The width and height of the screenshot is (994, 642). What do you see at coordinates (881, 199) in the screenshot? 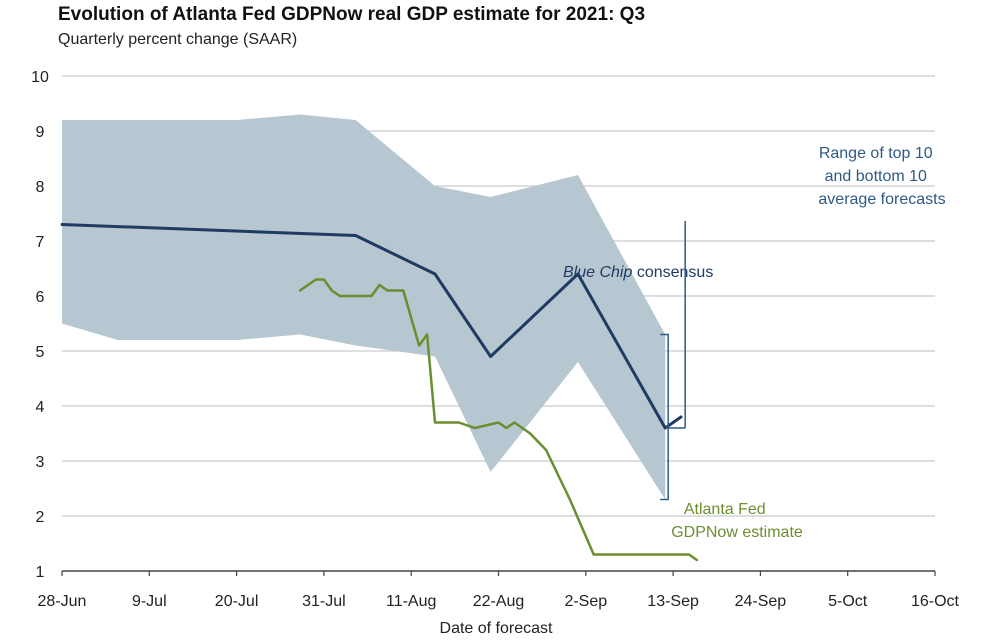
I see `band-annotation-line: average forecasts` at bounding box center [881, 199].